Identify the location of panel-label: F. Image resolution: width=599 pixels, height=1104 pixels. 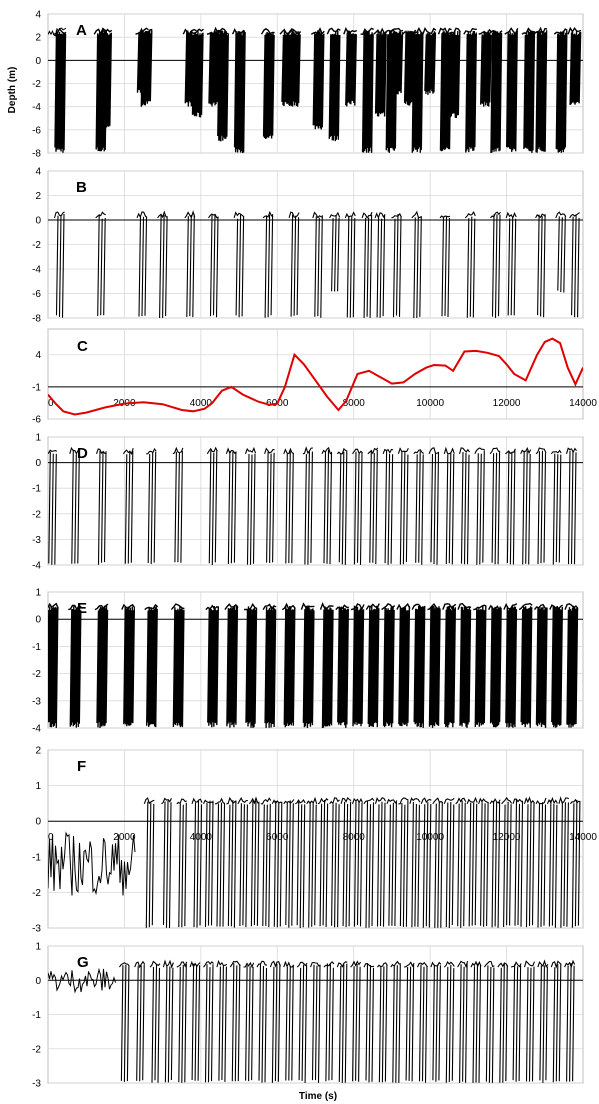
(81, 766).